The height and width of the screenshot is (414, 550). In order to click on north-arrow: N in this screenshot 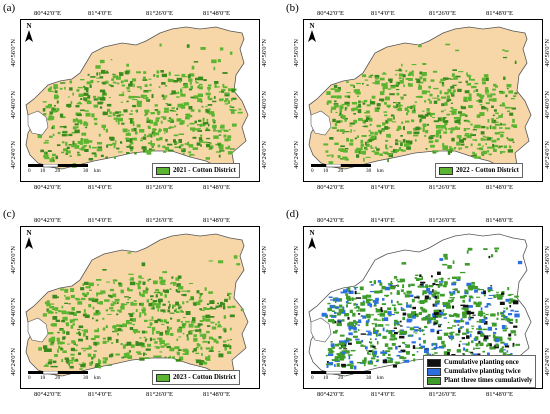, I will do `click(29, 33)`.